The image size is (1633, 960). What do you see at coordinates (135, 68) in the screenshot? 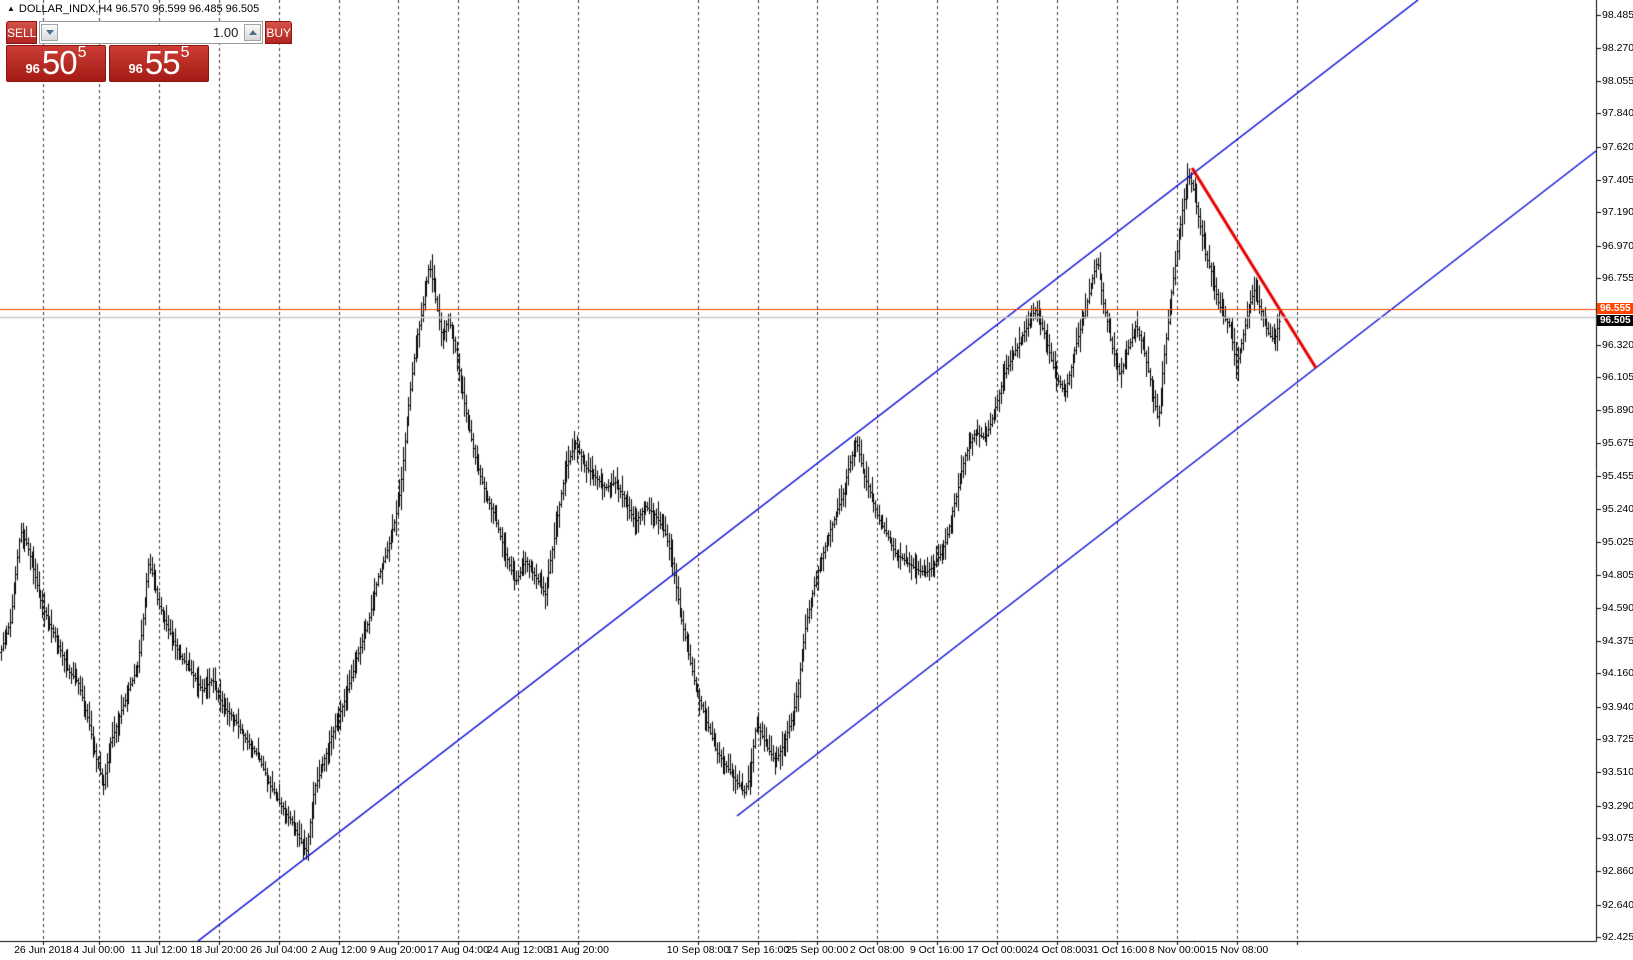
I see `buy-price-prefix: 96` at bounding box center [135, 68].